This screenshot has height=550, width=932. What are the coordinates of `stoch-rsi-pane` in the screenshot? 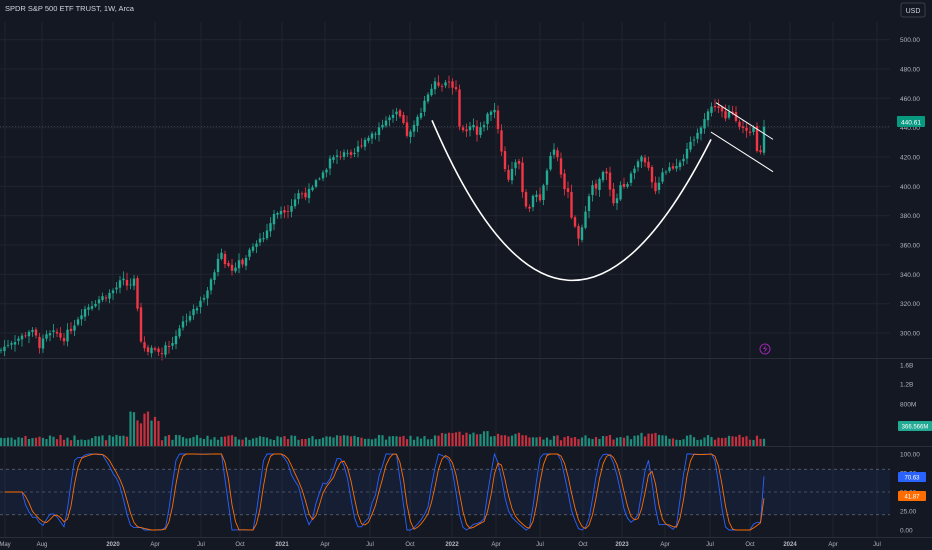 It's located at (445, 491).